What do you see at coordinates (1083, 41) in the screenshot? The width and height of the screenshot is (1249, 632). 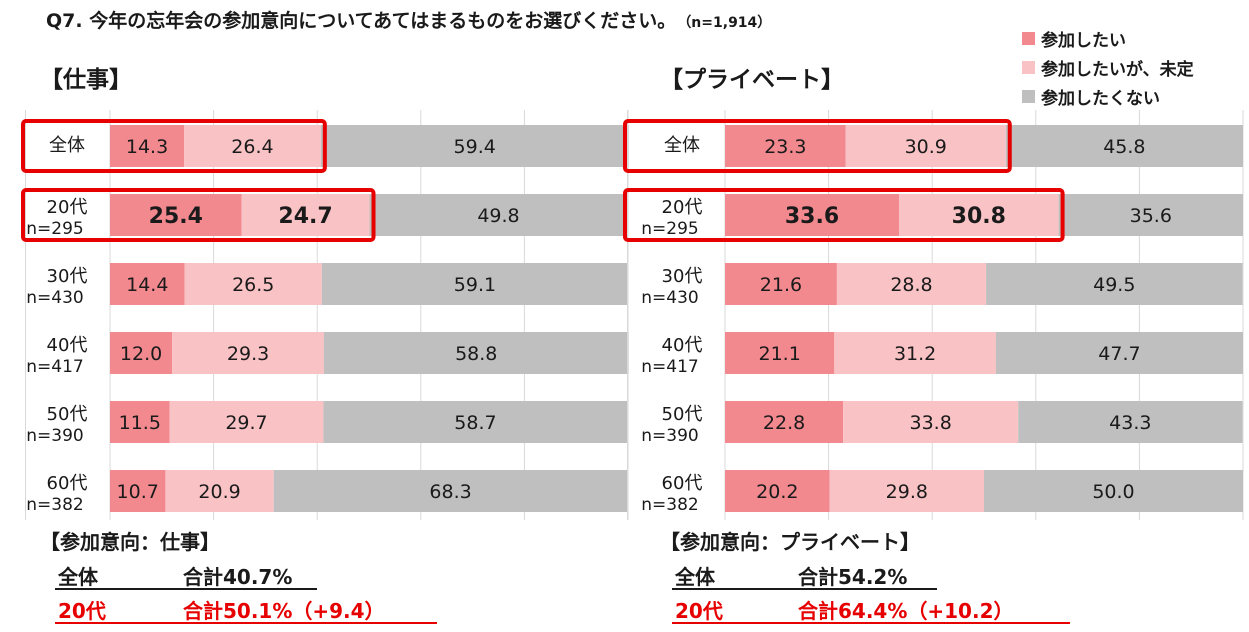 I see `legend-label-join: 参加したい` at bounding box center [1083, 41].